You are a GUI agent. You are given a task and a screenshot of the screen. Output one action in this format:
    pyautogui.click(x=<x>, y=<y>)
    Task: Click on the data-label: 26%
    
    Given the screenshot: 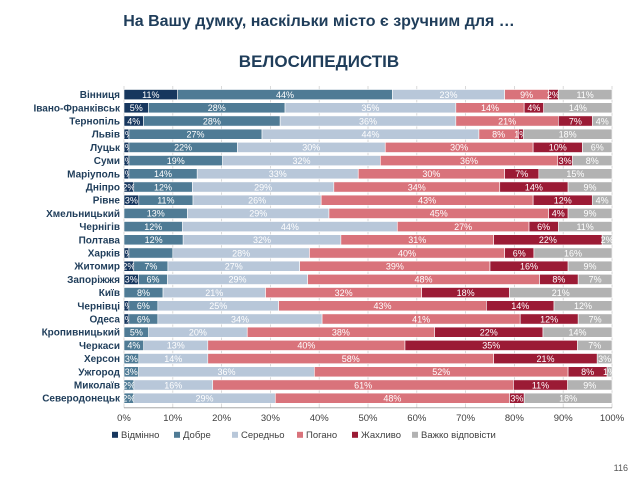 What is the action you would take?
    pyautogui.click(x=257, y=201)
    